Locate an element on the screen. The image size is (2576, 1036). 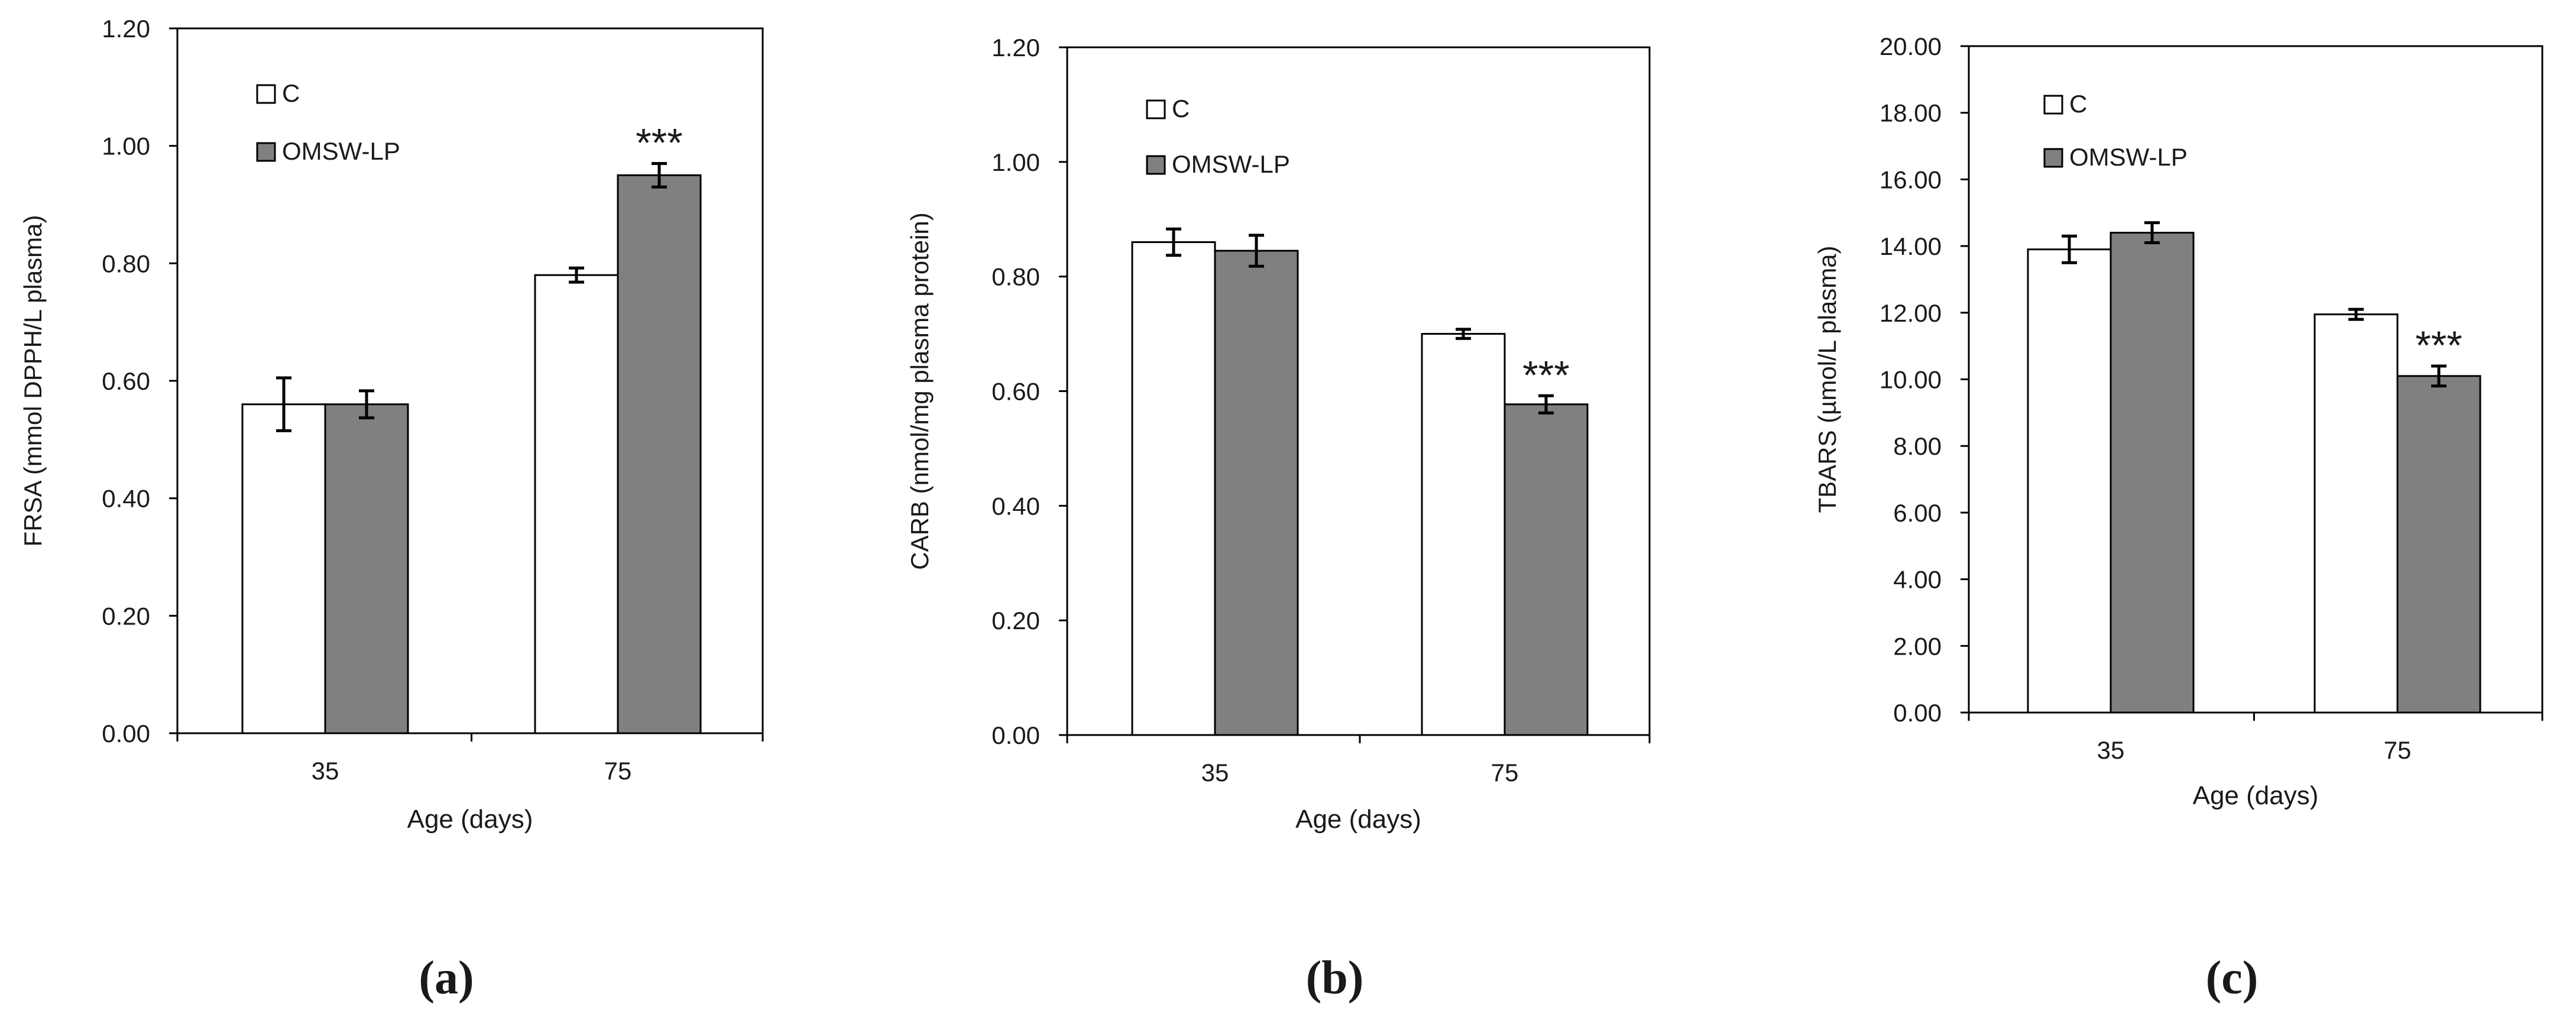
y-tick-label: 8.00 is located at coordinates (1917, 446).